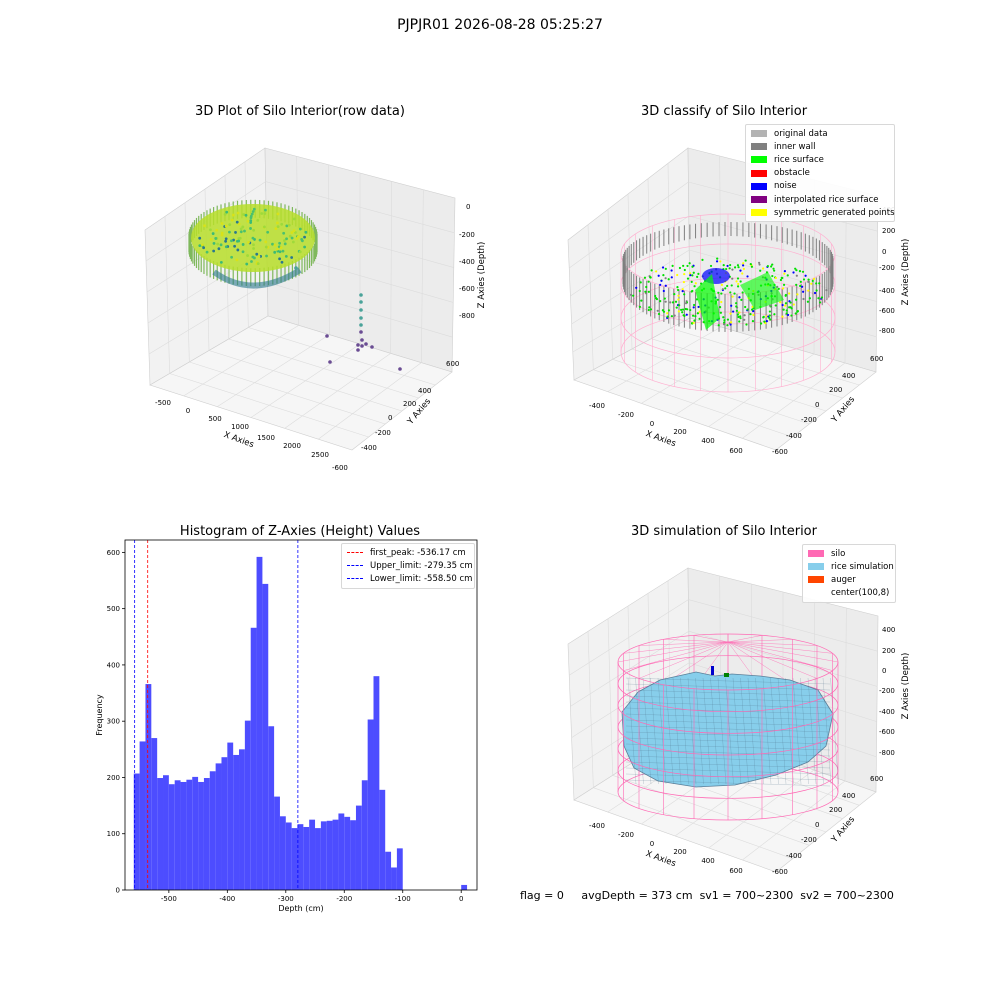 The width and height of the screenshot is (1000, 1000). What do you see at coordinates (113, 553) in the screenshot?
I see `y-tick-label: 600` at bounding box center [113, 553].